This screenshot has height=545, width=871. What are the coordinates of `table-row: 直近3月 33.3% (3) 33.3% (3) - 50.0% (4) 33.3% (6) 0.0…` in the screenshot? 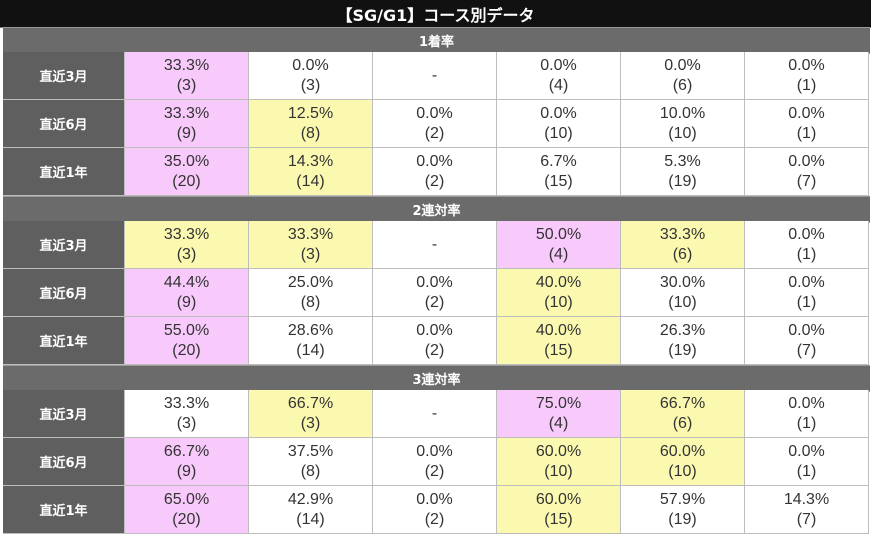 It's located at (436, 245).